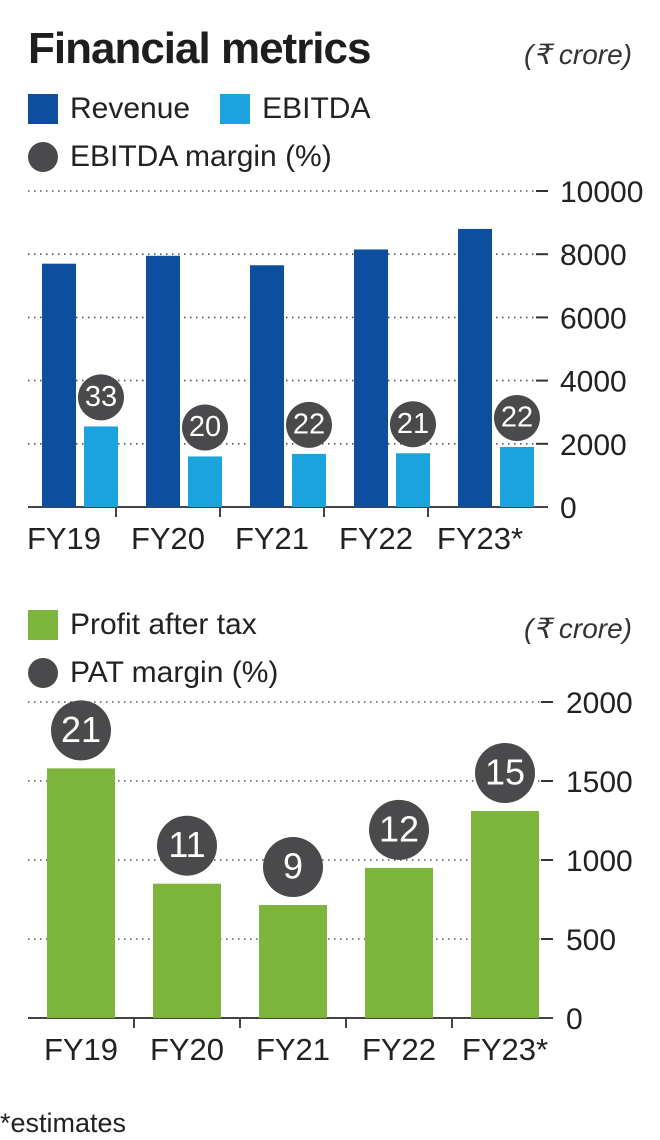  Describe the element at coordinates (199, 109) in the screenshot. I see `legend-top-row: Revenue EBITDA` at that location.